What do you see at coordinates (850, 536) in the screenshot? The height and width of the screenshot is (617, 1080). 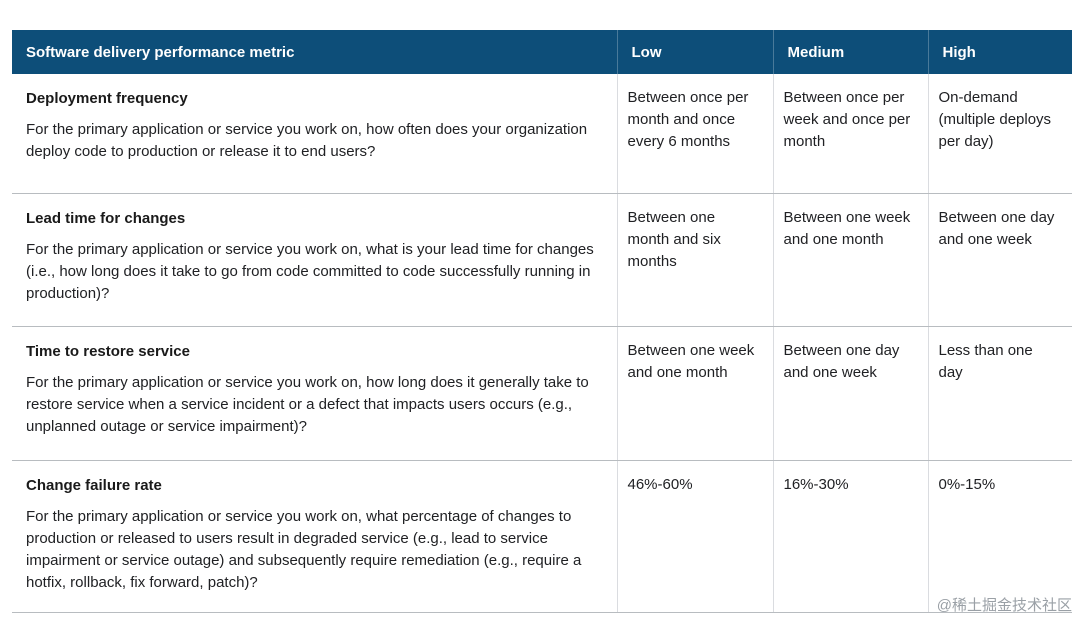 I see `medium-value: 16%-30%` at bounding box center [850, 536].